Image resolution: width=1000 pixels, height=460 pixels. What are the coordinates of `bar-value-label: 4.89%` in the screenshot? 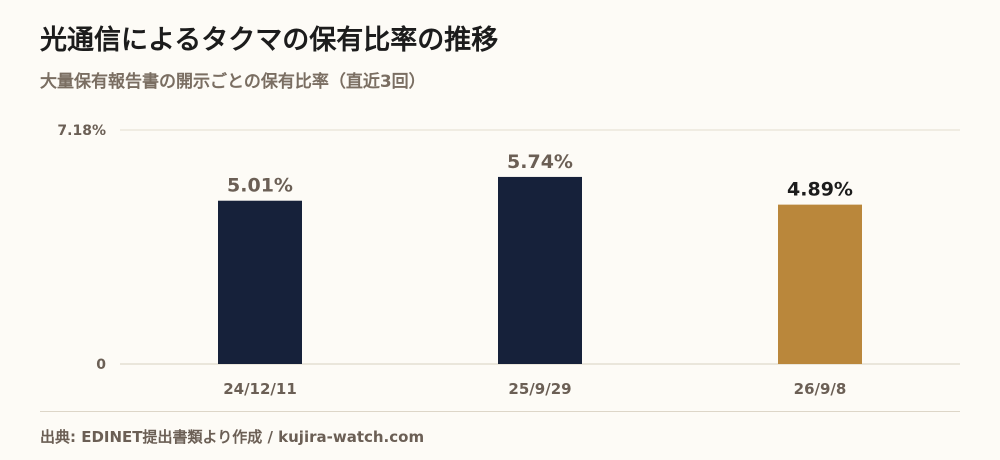 It's located at (820, 190).